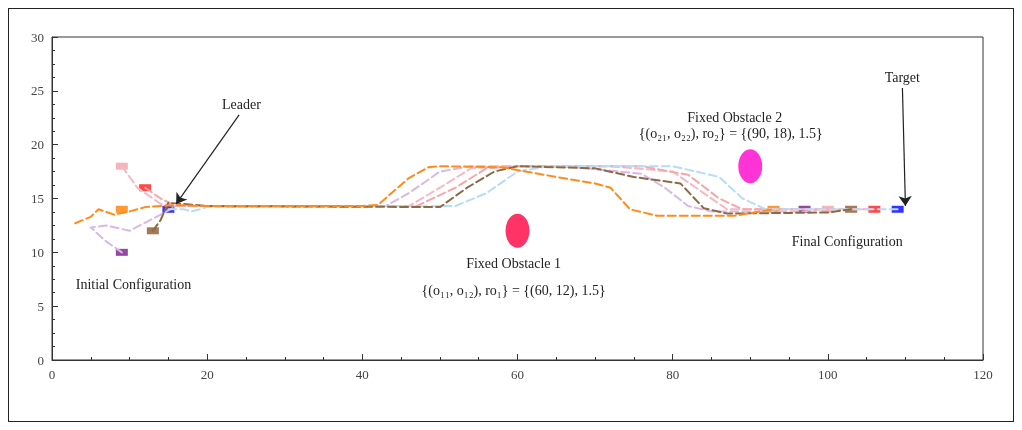 This screenshot has height=430, width=1022. I want to click on y-tick-label: 15, so click(37, 198).